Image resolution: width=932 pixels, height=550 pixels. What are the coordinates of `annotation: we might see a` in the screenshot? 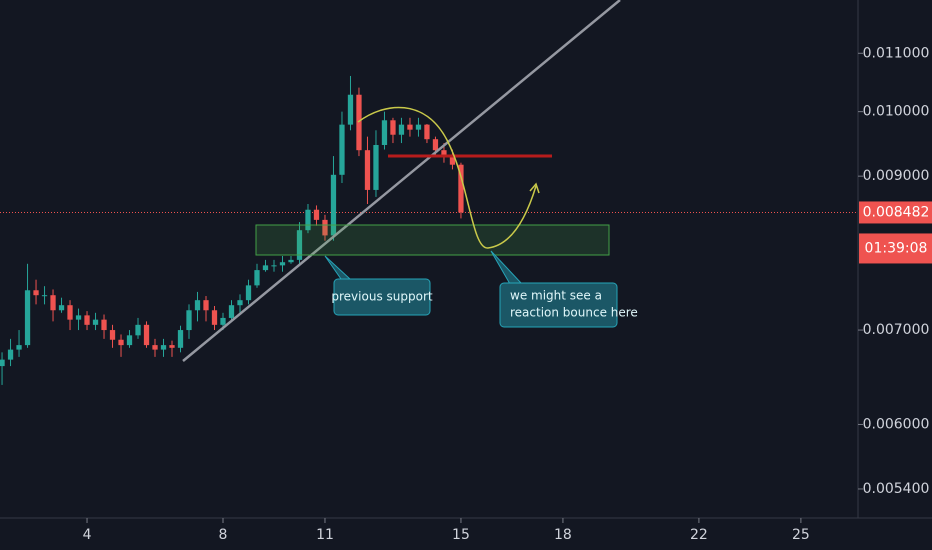 It's located at (556, 296).